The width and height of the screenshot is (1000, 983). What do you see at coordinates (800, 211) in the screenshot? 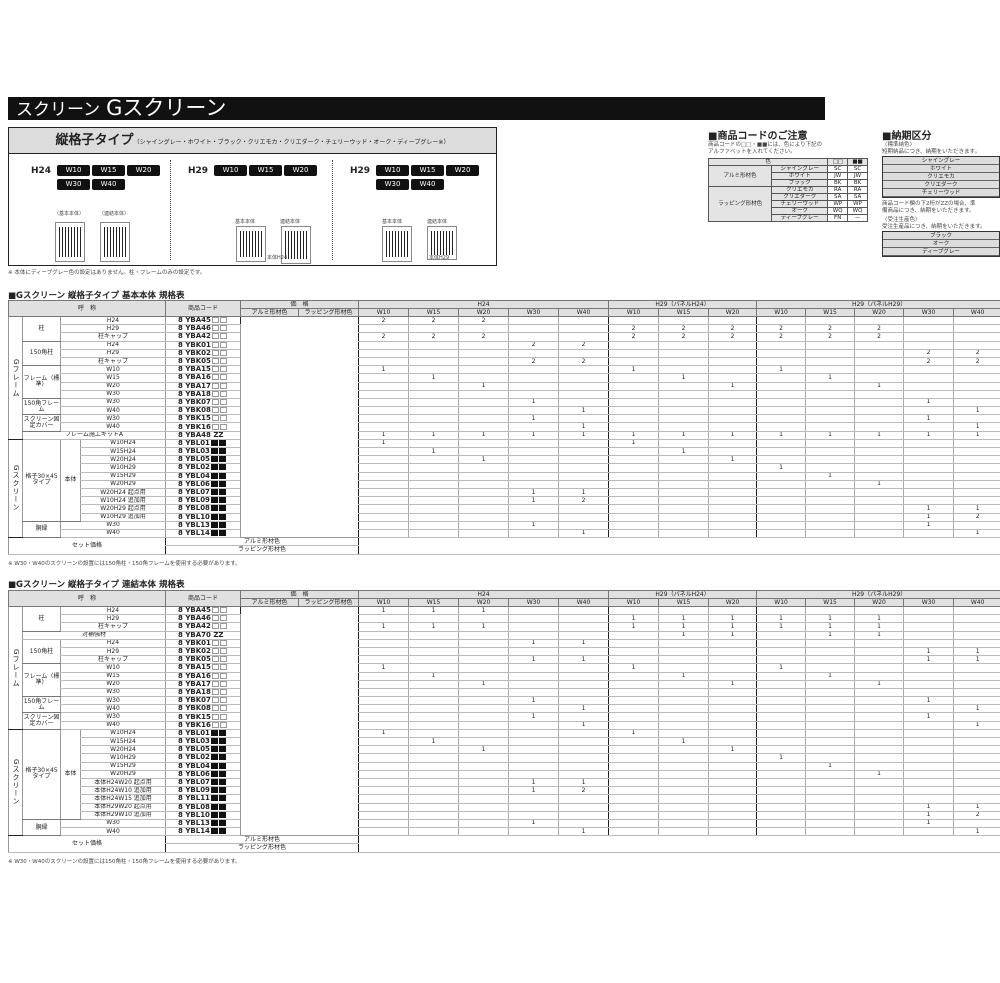
I see `color-name: オーク` at bounding box center [800, 211].